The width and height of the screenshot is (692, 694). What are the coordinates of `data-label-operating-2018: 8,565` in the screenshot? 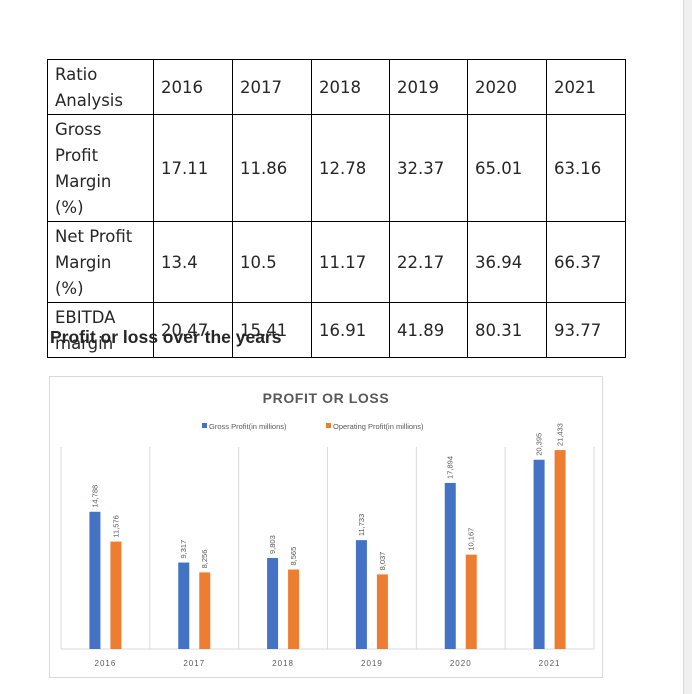 It's located at (293, 556).